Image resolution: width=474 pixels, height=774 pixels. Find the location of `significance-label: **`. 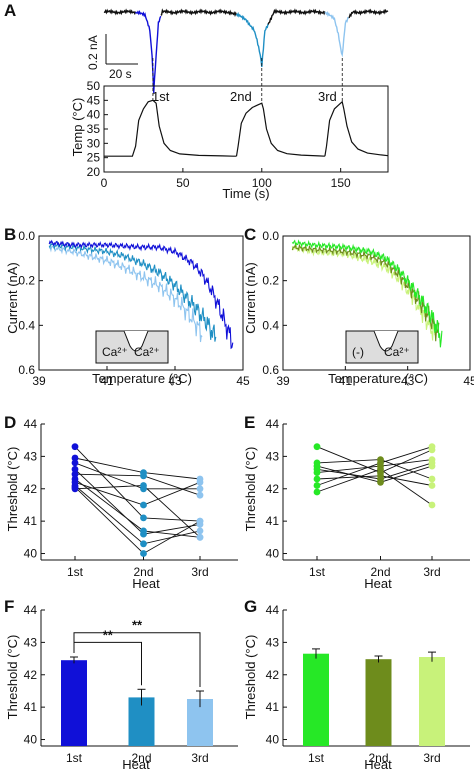

significance-label: ** is located at coordinates (137, 625).